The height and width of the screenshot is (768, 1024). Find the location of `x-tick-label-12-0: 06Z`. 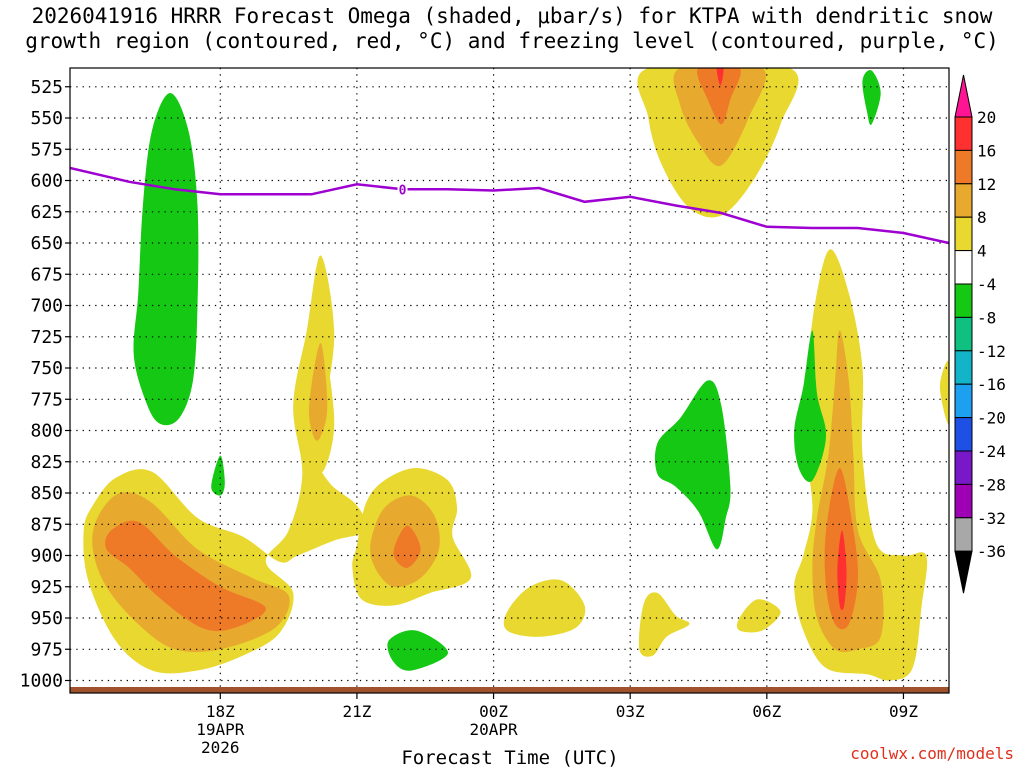

x-tick-label-12-0: 06Z is located at coordinates (766, 711).